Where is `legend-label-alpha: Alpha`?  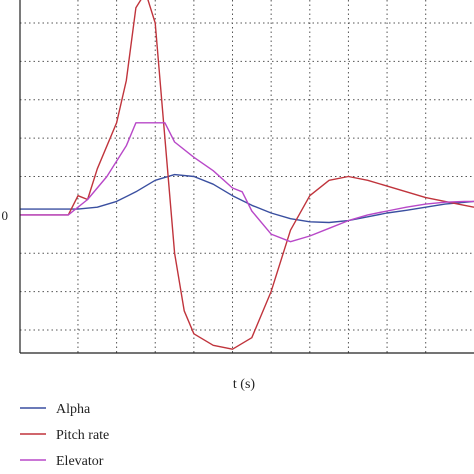
legend-label-alpha: Alpha is located at coordinates (73, 409).